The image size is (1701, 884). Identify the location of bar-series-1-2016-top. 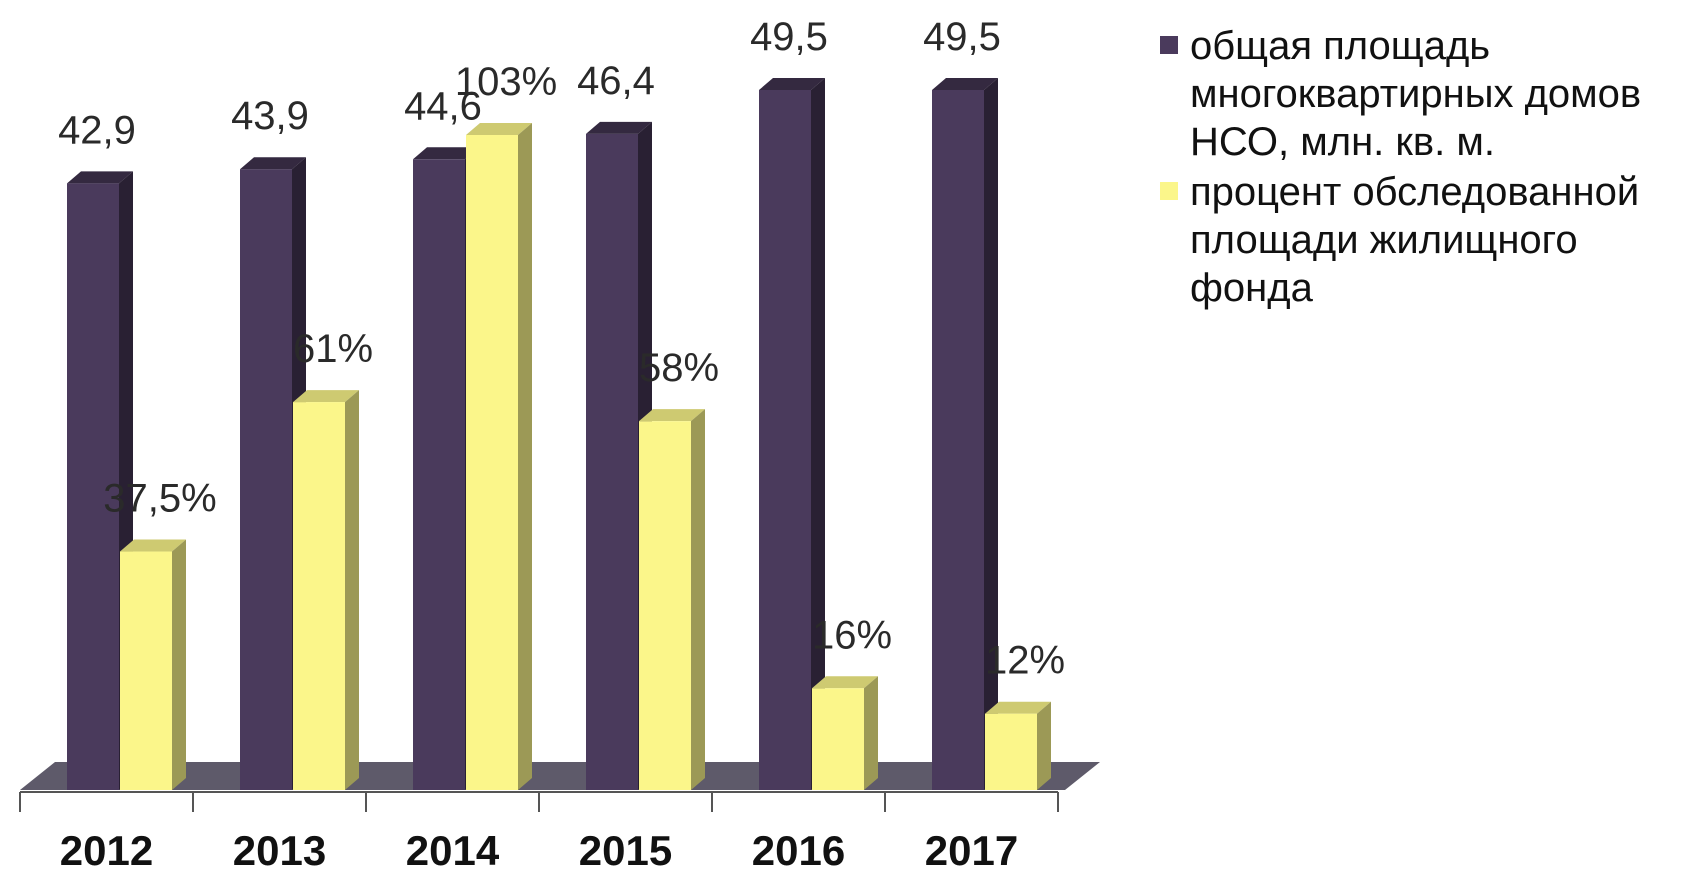
(792, 84).